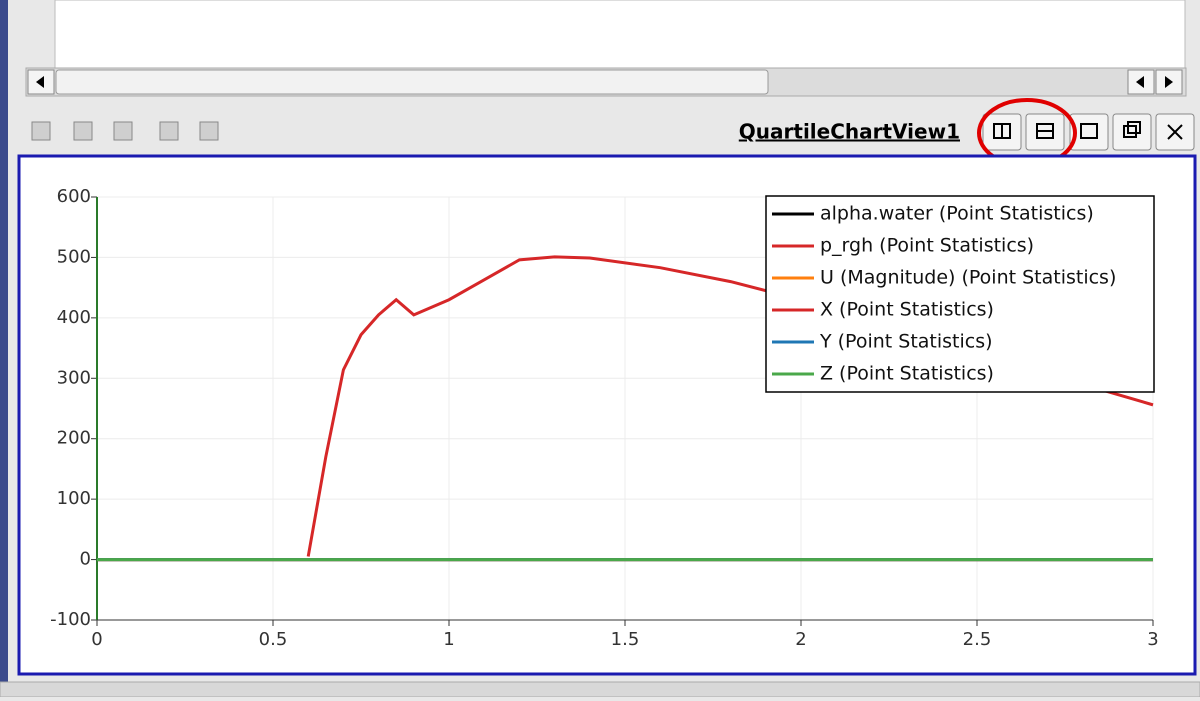  What do you see at coordinates (907, 374) in the screenshot?
I see `legend-label: Z (Point Statistics)` at bounding box center [907, 374].